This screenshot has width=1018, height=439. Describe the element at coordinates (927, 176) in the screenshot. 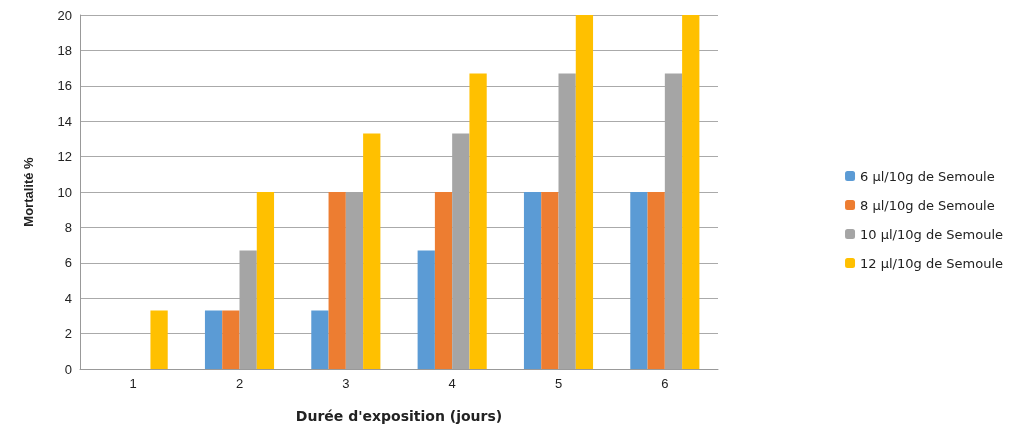

I see `legend-label: 6 µl/10g de Semoule` at that location.